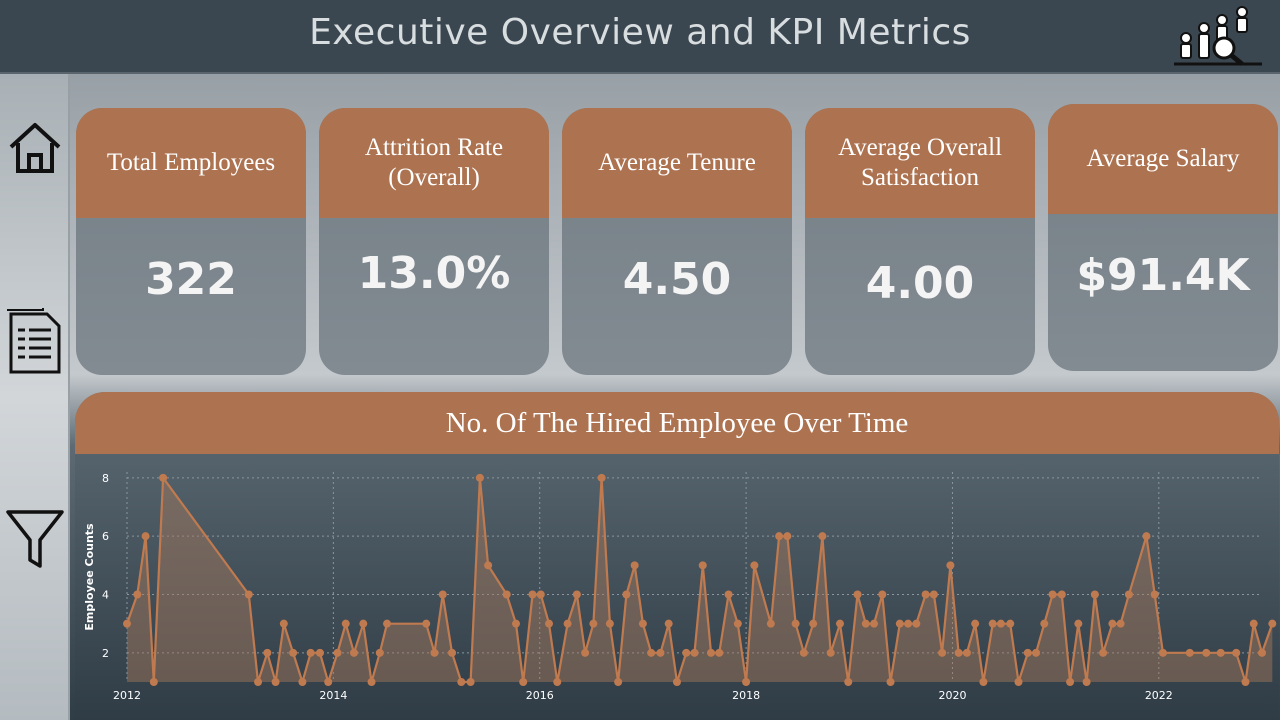 This screenshot has height=720, width=1280. I want to click on kpi-label: Average Tenure, so click(677, 163).